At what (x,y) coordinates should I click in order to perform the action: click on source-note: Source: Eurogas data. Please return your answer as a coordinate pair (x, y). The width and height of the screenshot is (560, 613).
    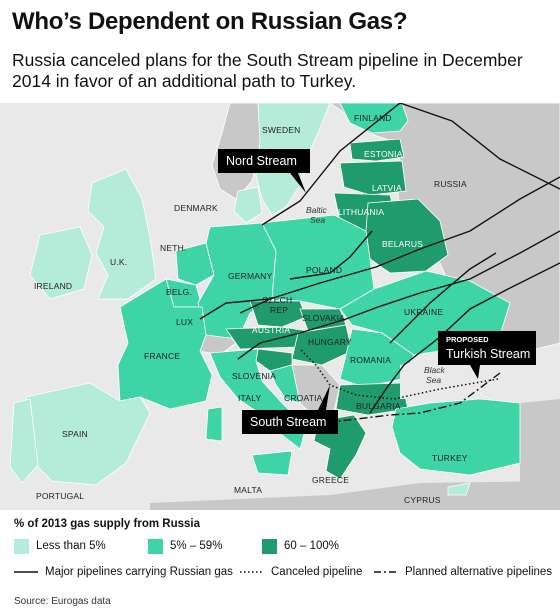
    Looking at the image, I should click on (62, 601).